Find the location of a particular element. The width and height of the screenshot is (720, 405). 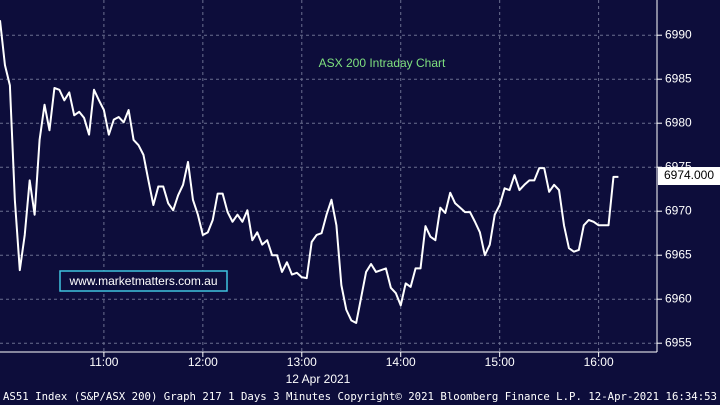

y-tick-label: 6990 is located at coordinates (678, 34).